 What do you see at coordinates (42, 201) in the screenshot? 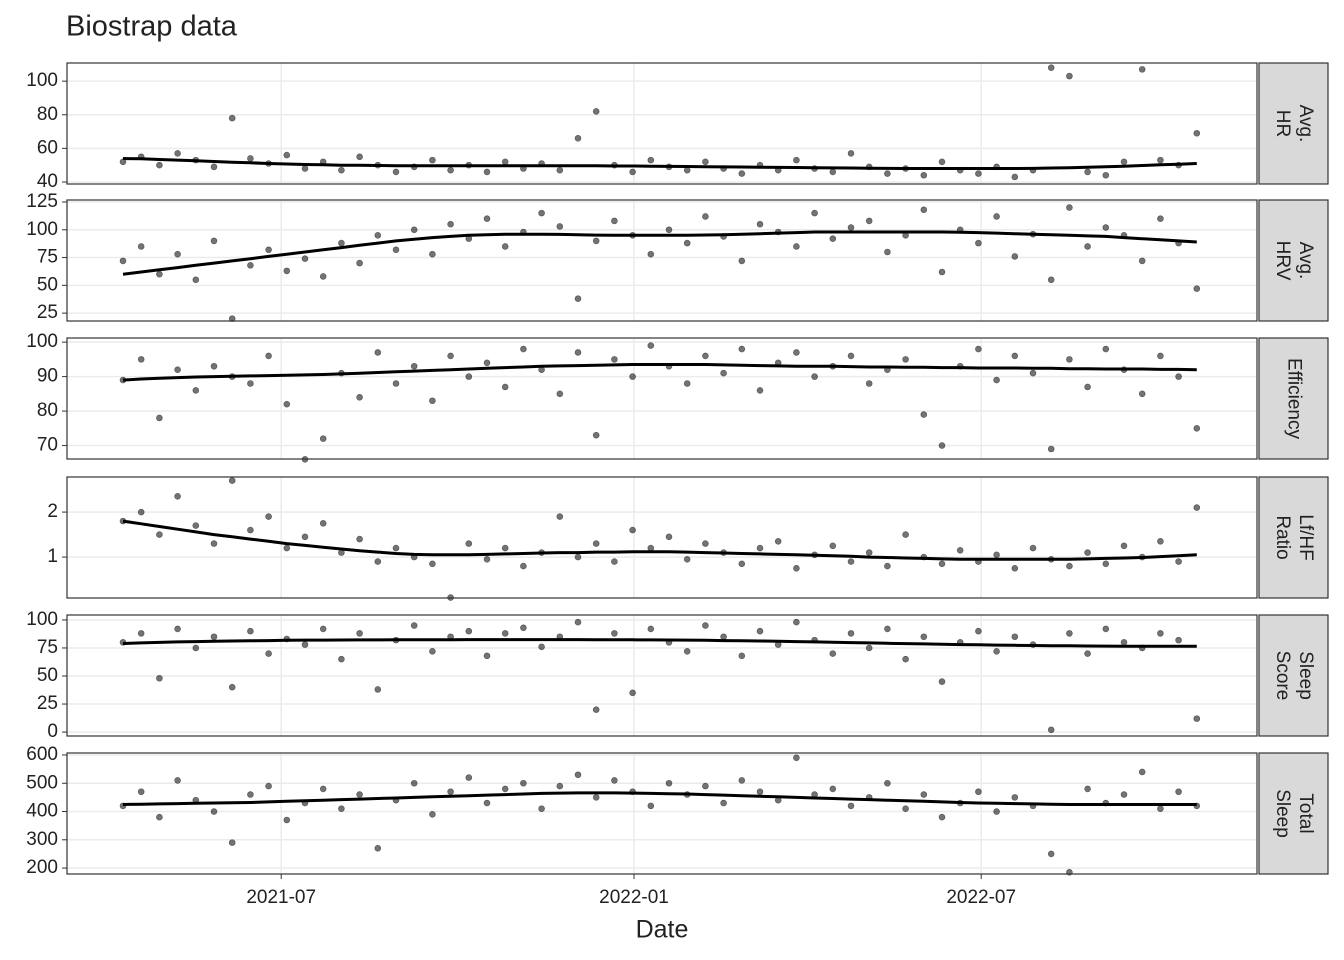
I see `y-tick-label: 125` at bounding box center [42, 201].